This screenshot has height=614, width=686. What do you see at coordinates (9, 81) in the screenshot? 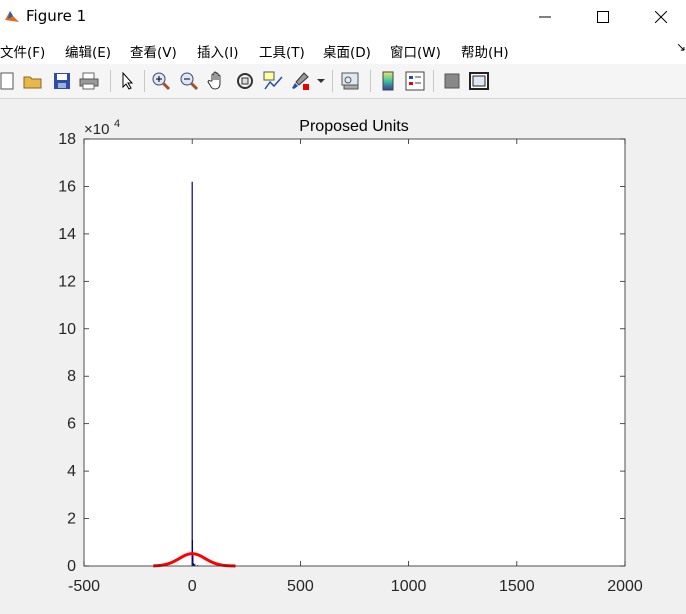
I see `new-figure-icon` at bounding box center [9, 81].